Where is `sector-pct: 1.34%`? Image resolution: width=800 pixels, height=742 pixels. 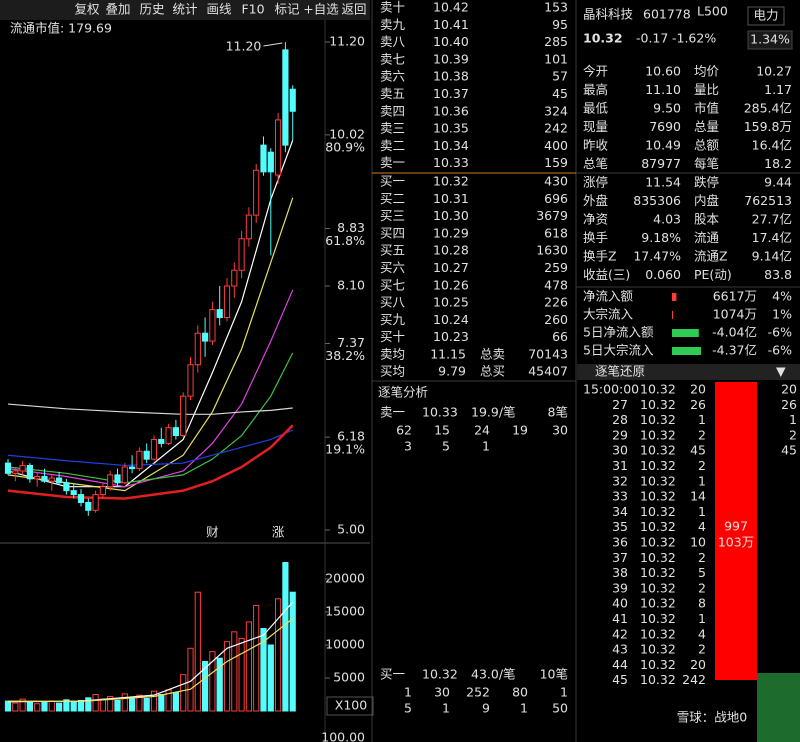 sector-pct: 1.34% is located at coordinates (770, 39).